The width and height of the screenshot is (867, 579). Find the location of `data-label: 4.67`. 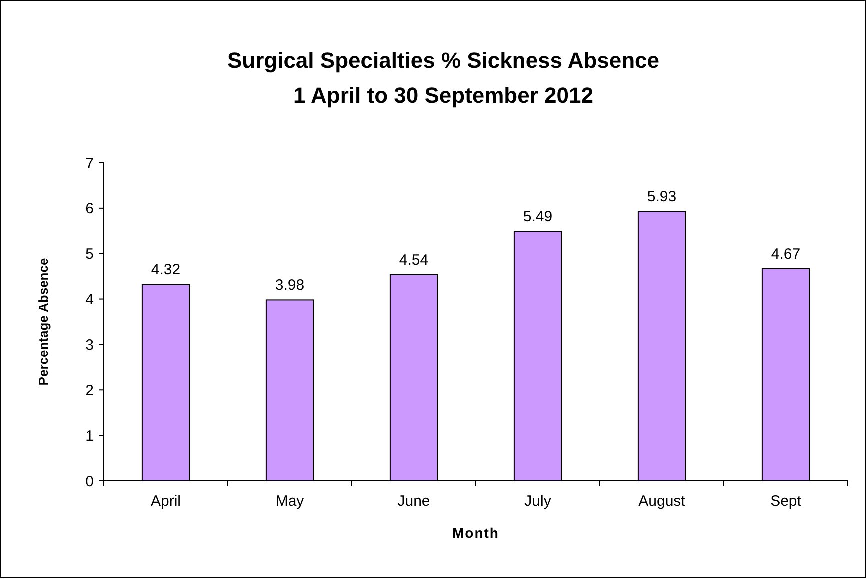

data-label: 4.67 is located at coordinates (786, 254).